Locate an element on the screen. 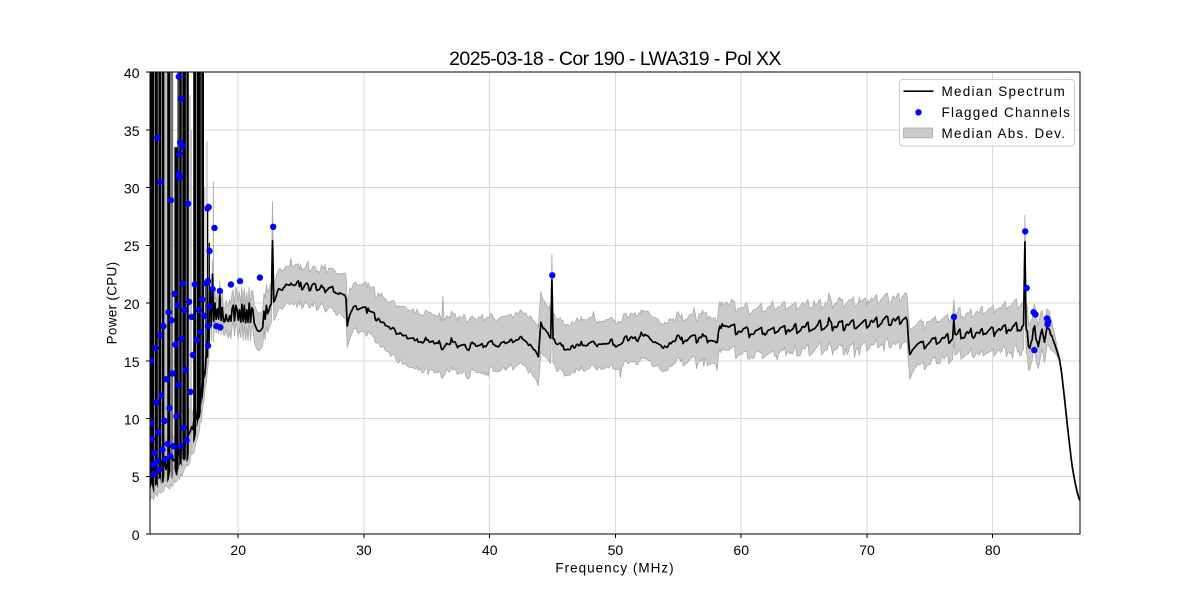 The width and height of the screenshot is (1200, 600). svg-text: 10 is located at coordinates (132, 420).